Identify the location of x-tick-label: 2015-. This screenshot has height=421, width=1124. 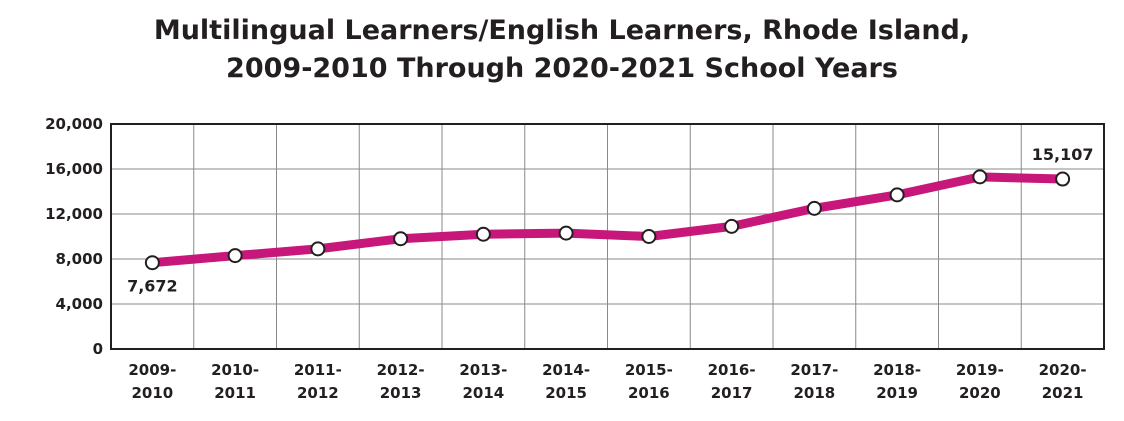
(649, 370).